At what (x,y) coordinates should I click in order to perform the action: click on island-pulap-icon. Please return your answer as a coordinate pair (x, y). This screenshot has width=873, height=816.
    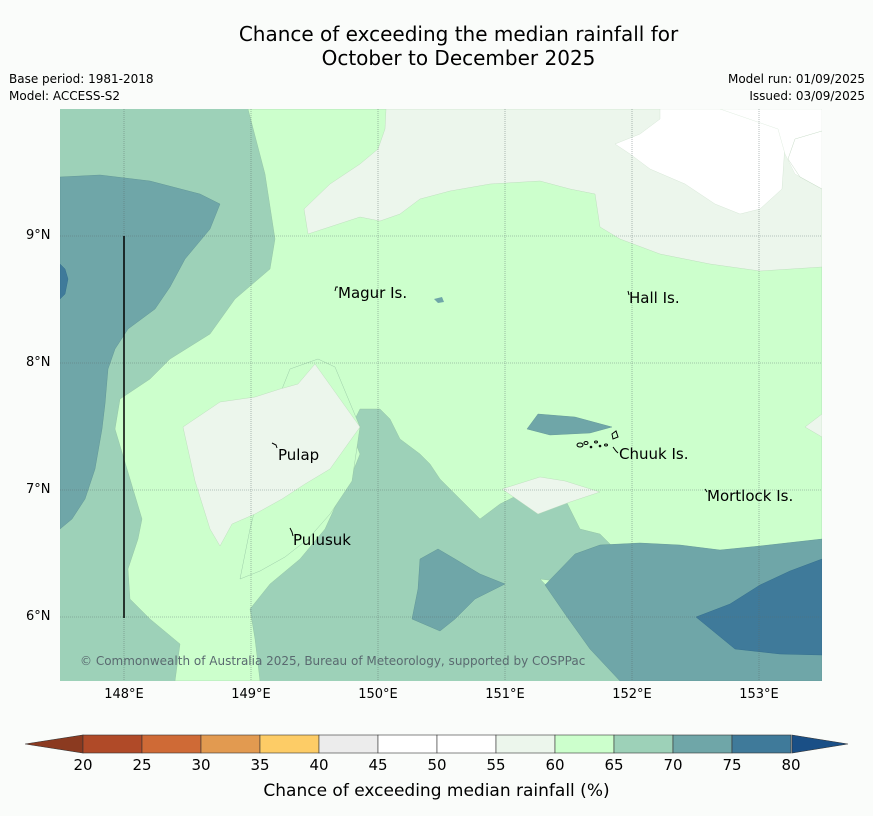
    Looking at the image, I should click on (274, 445).